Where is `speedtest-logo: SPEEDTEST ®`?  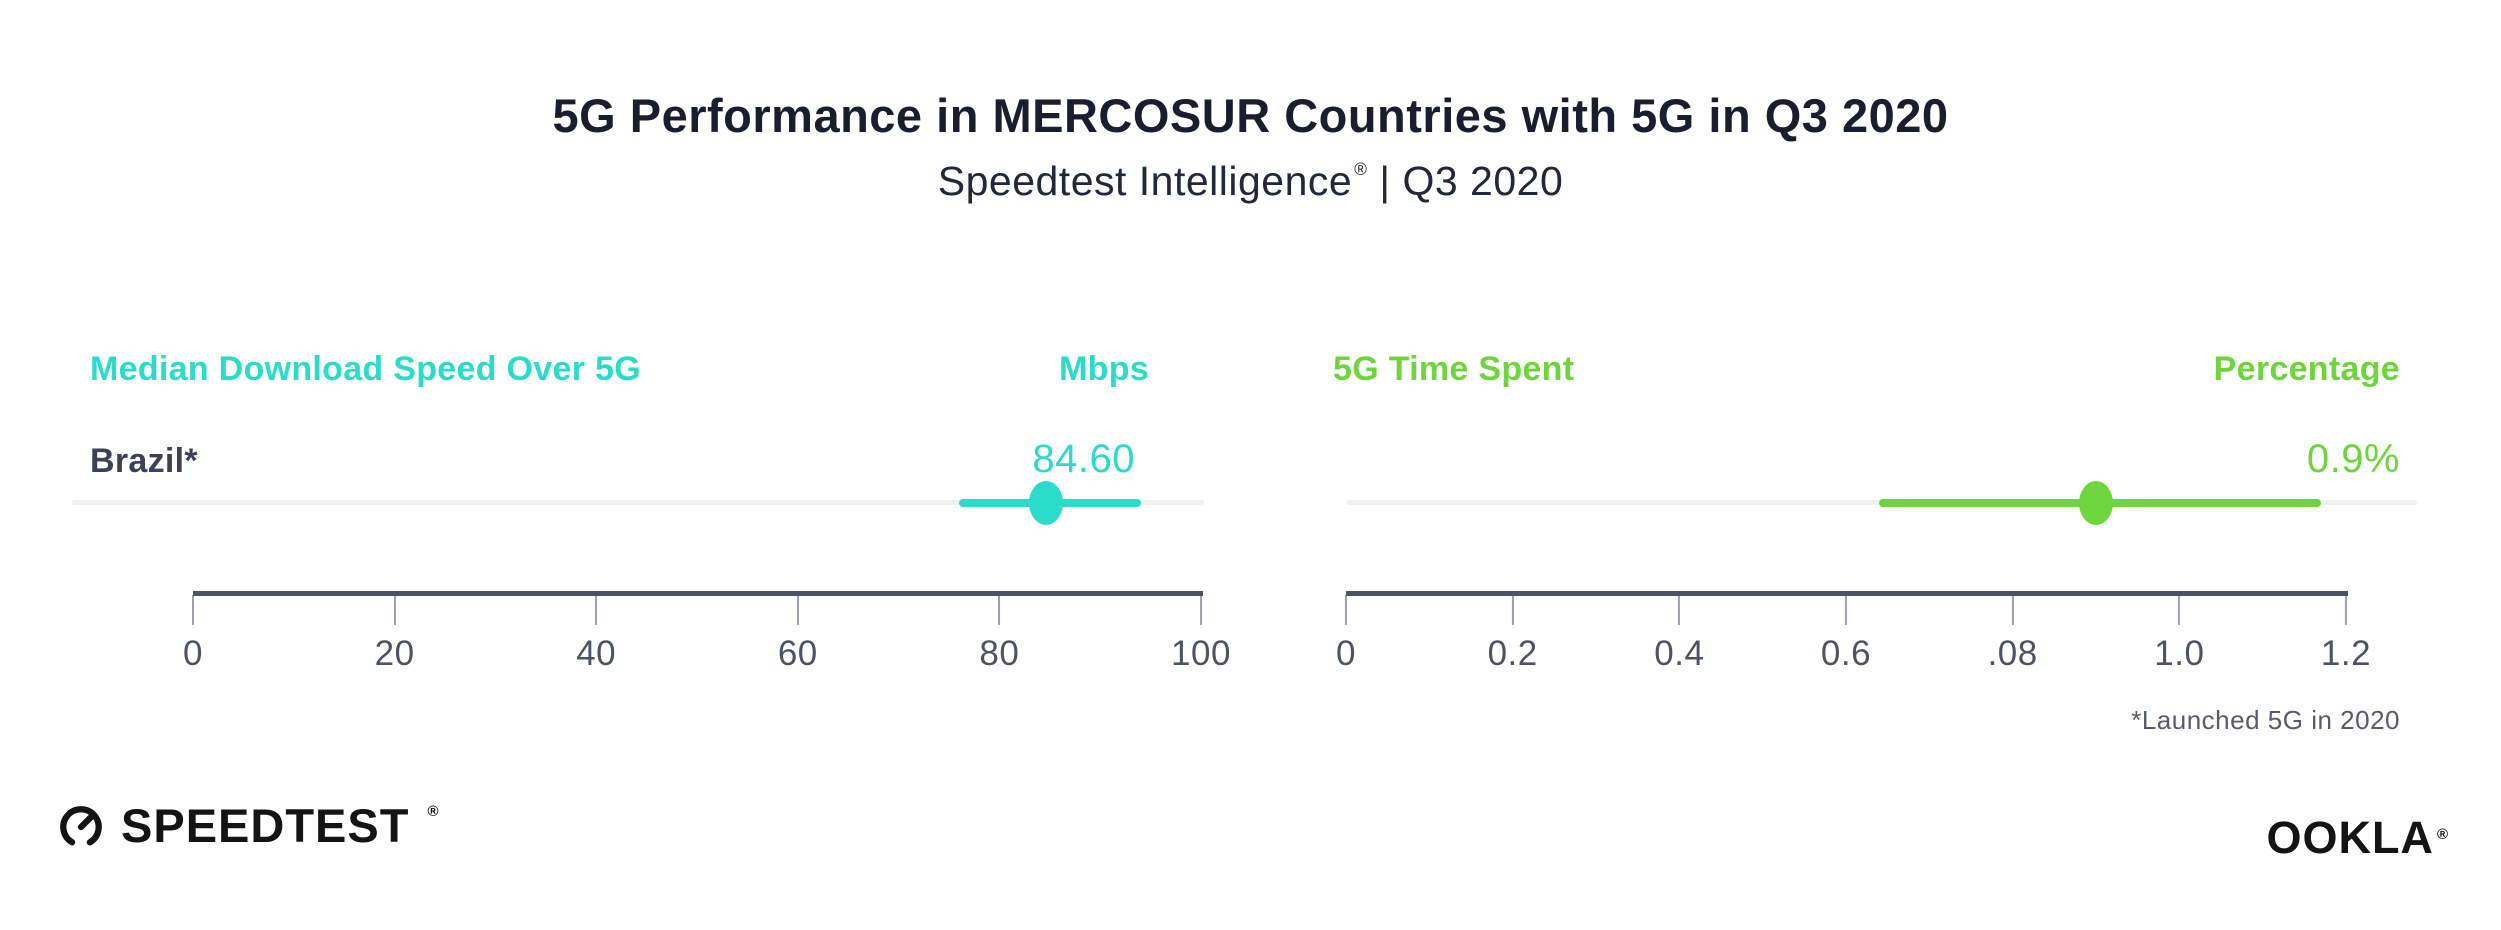 speedtest-logo: SPEEDTEST ® is located at coordinates (247, 825).